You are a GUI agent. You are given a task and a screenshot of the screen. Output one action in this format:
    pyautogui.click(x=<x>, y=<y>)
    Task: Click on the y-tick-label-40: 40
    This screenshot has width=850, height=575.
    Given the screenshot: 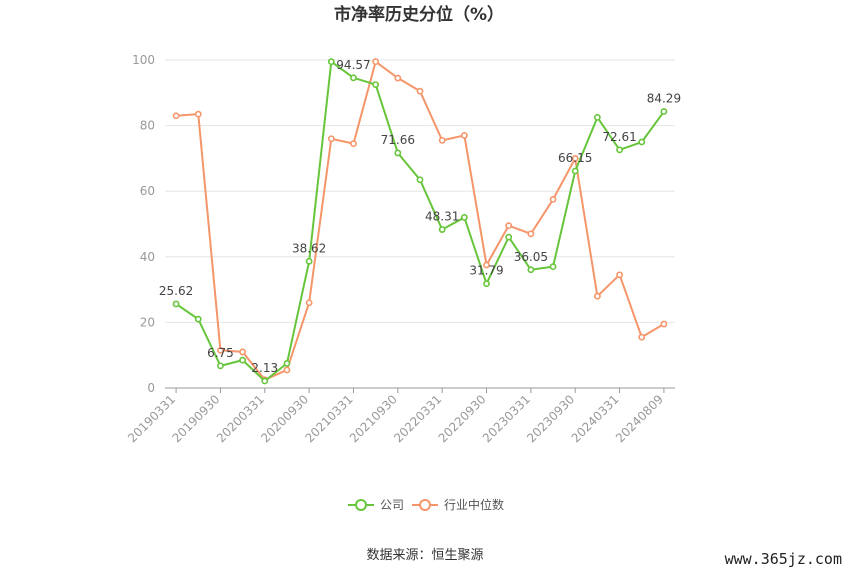 What is the action you would take?
    pyautogui.click(x=147, y=257)
    